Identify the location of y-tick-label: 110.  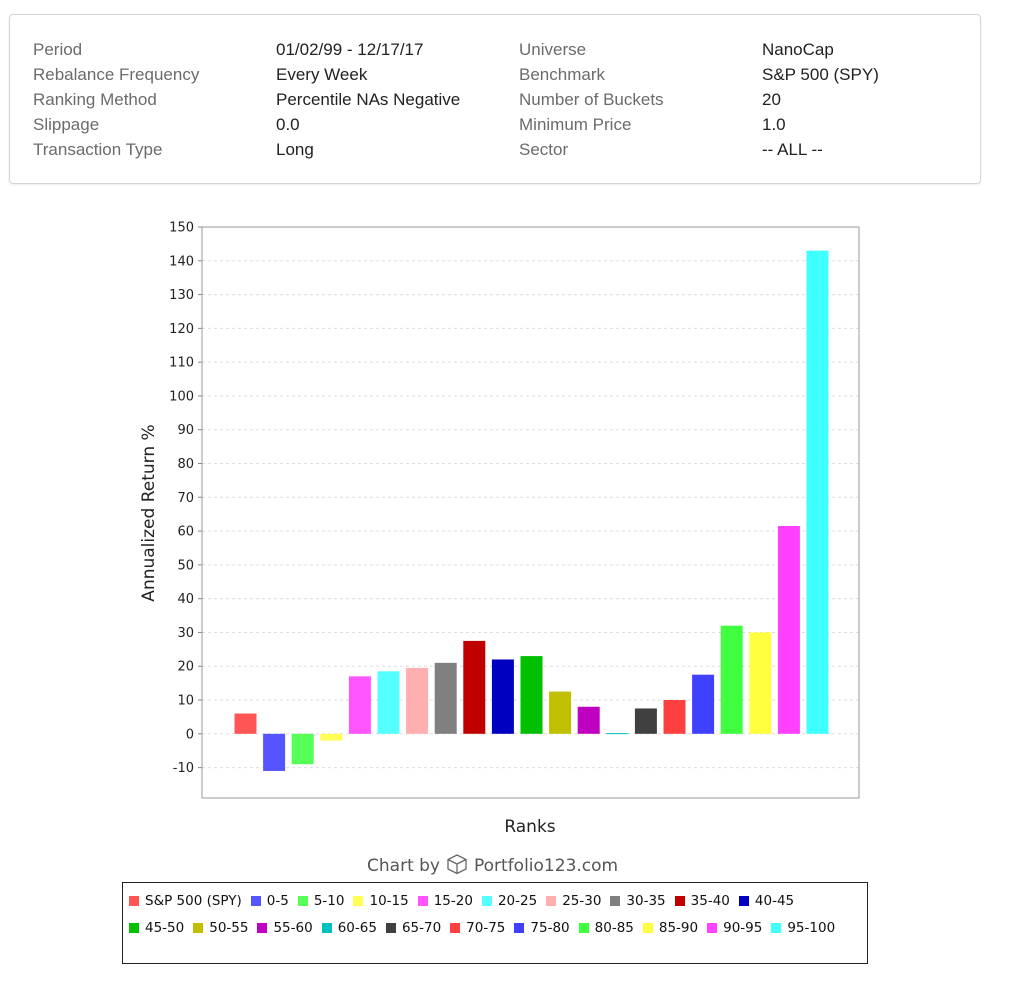
(181, 363).